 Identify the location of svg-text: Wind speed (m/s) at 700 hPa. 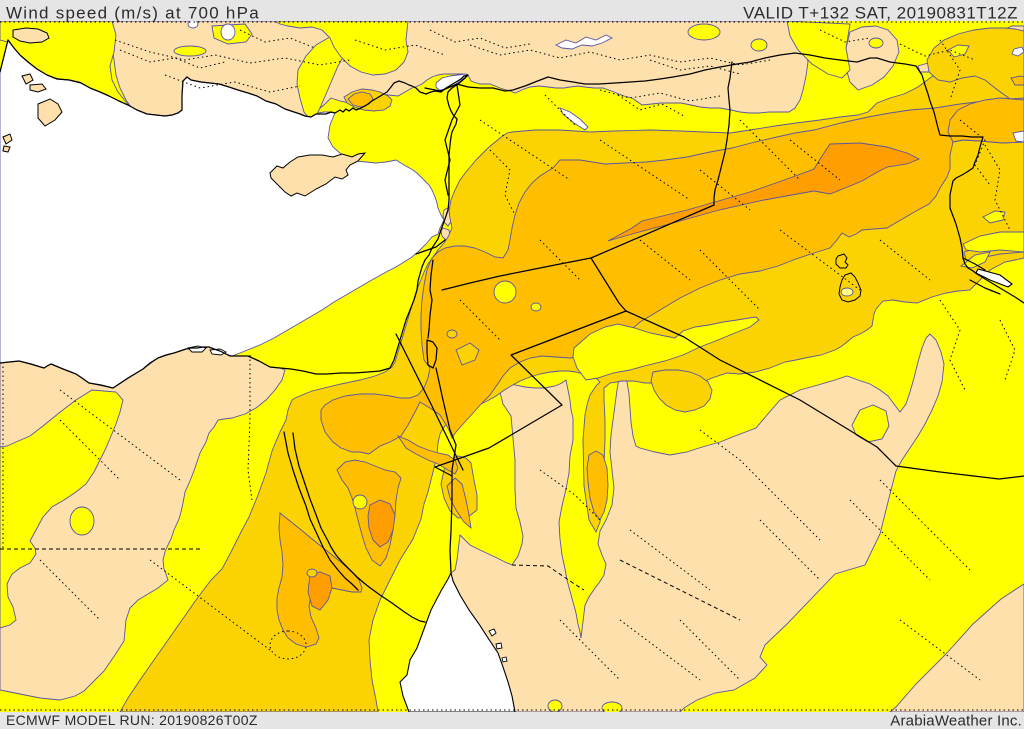
(133, 13).